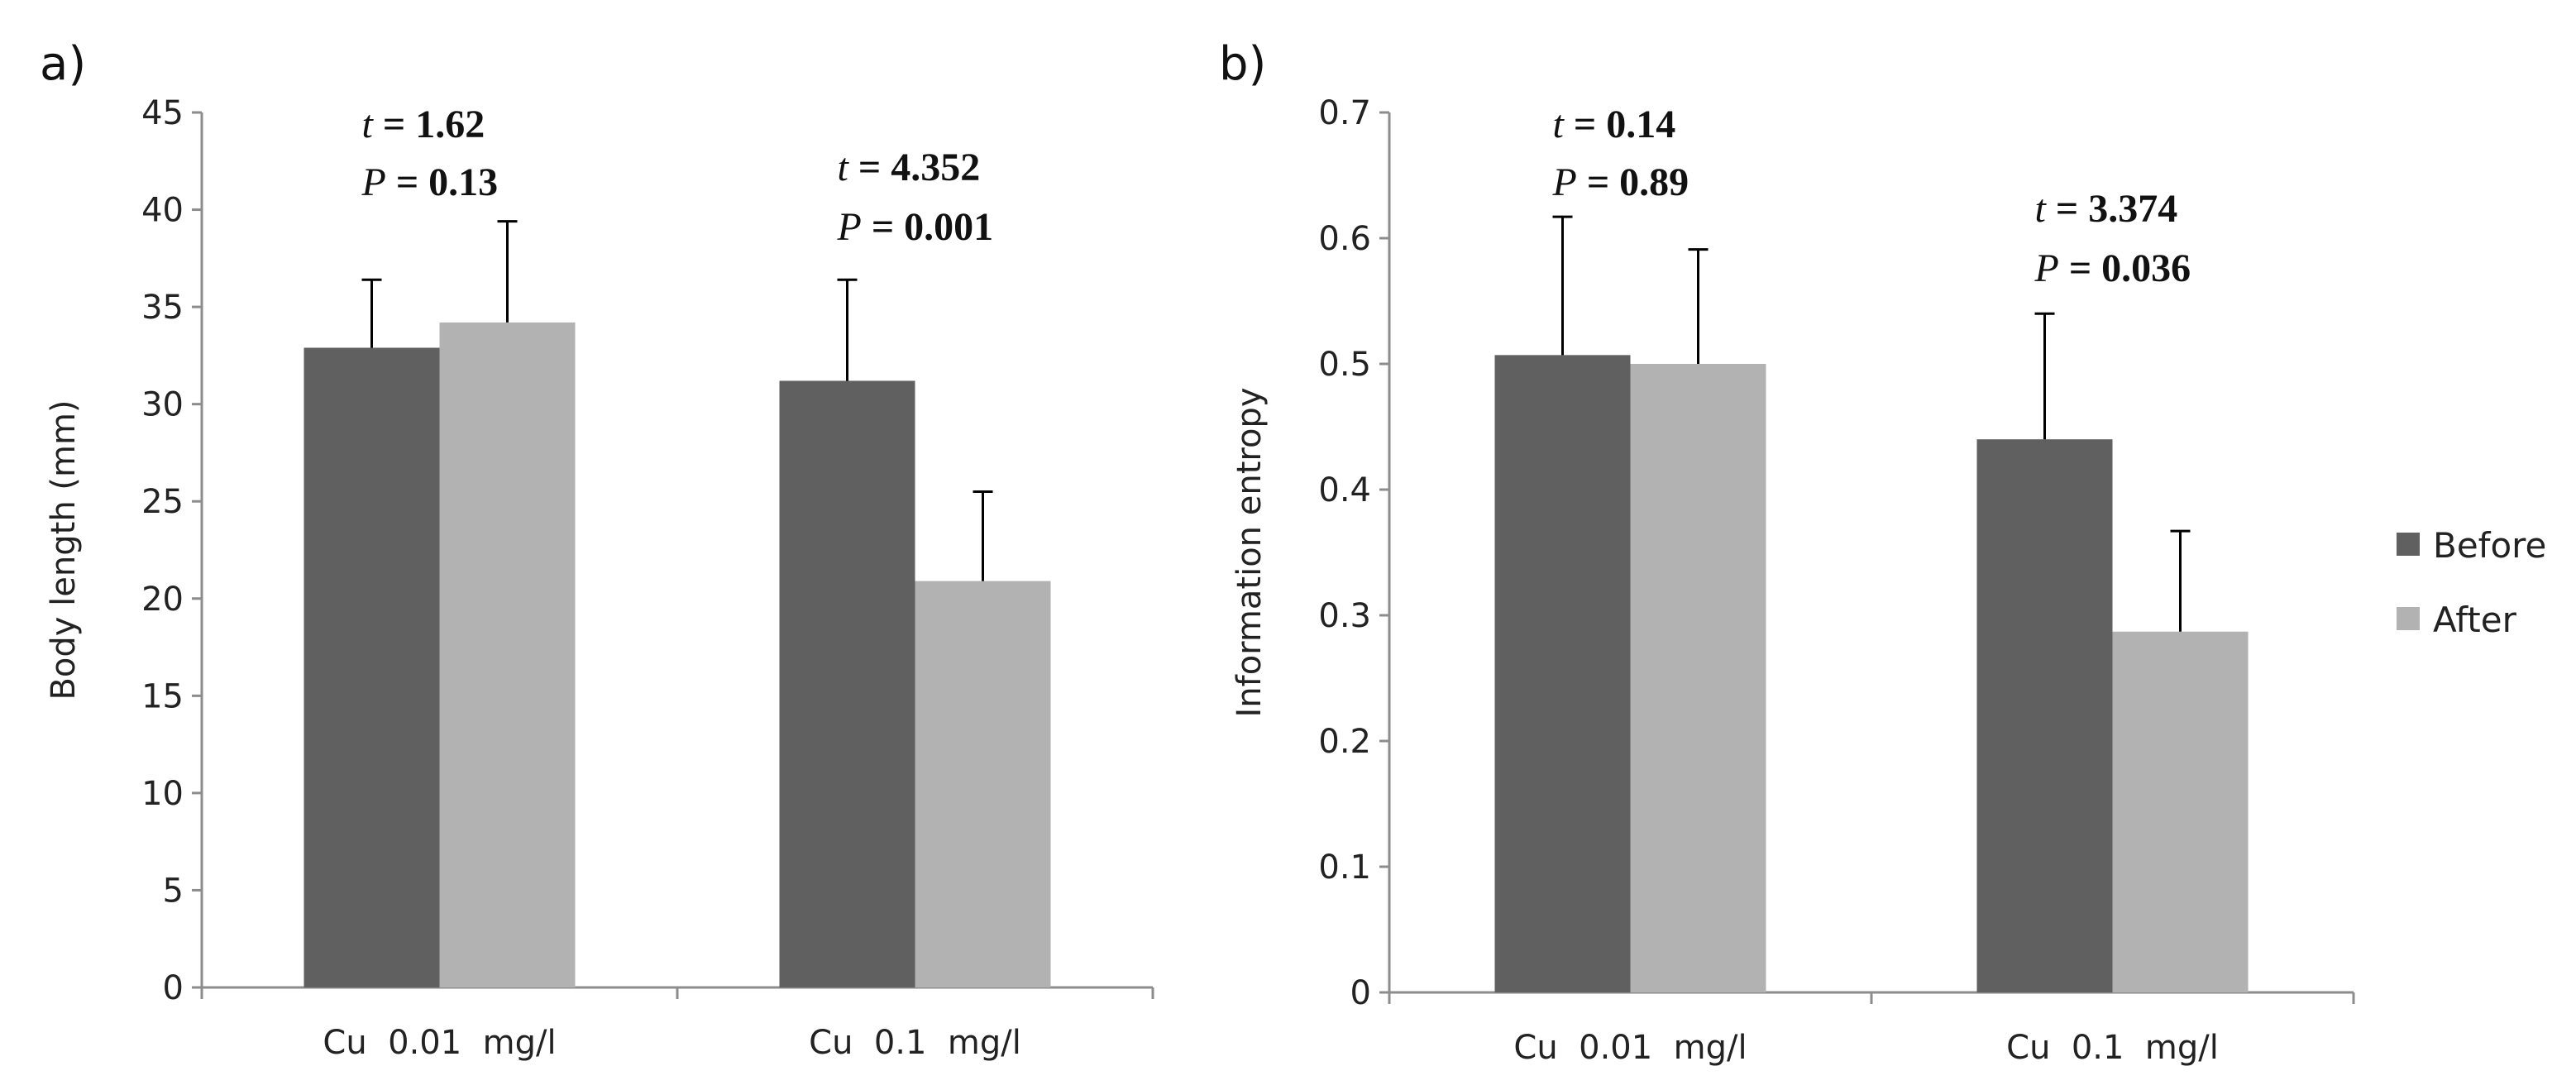  I want to click on legend-label-after: After, so click(2475, 620).